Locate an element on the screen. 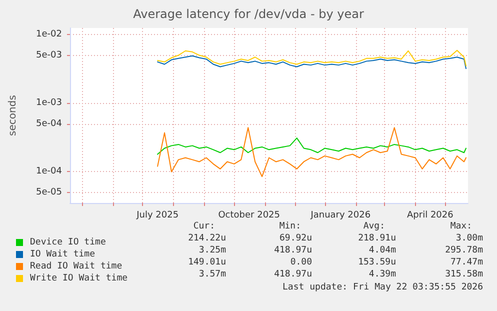 The width and height of the screenshot is (497, 311). text: 153.59u is located at coordinates (377, 263).